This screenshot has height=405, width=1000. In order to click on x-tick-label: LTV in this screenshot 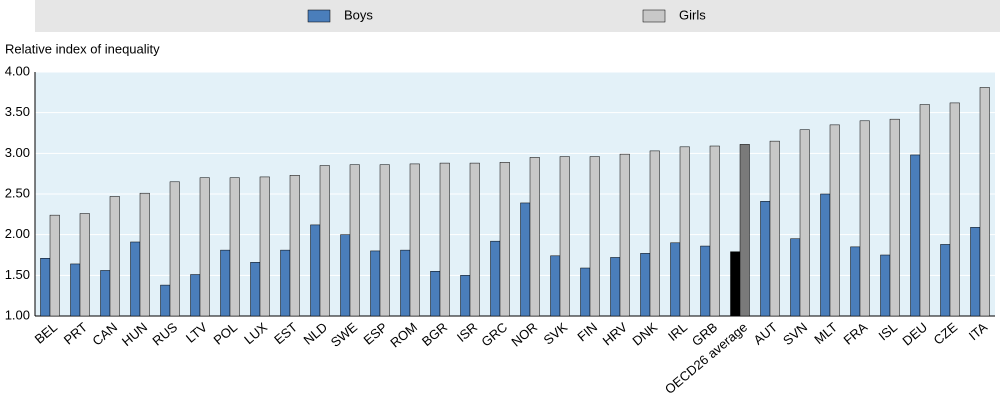, I will do `click(196, 332)`.